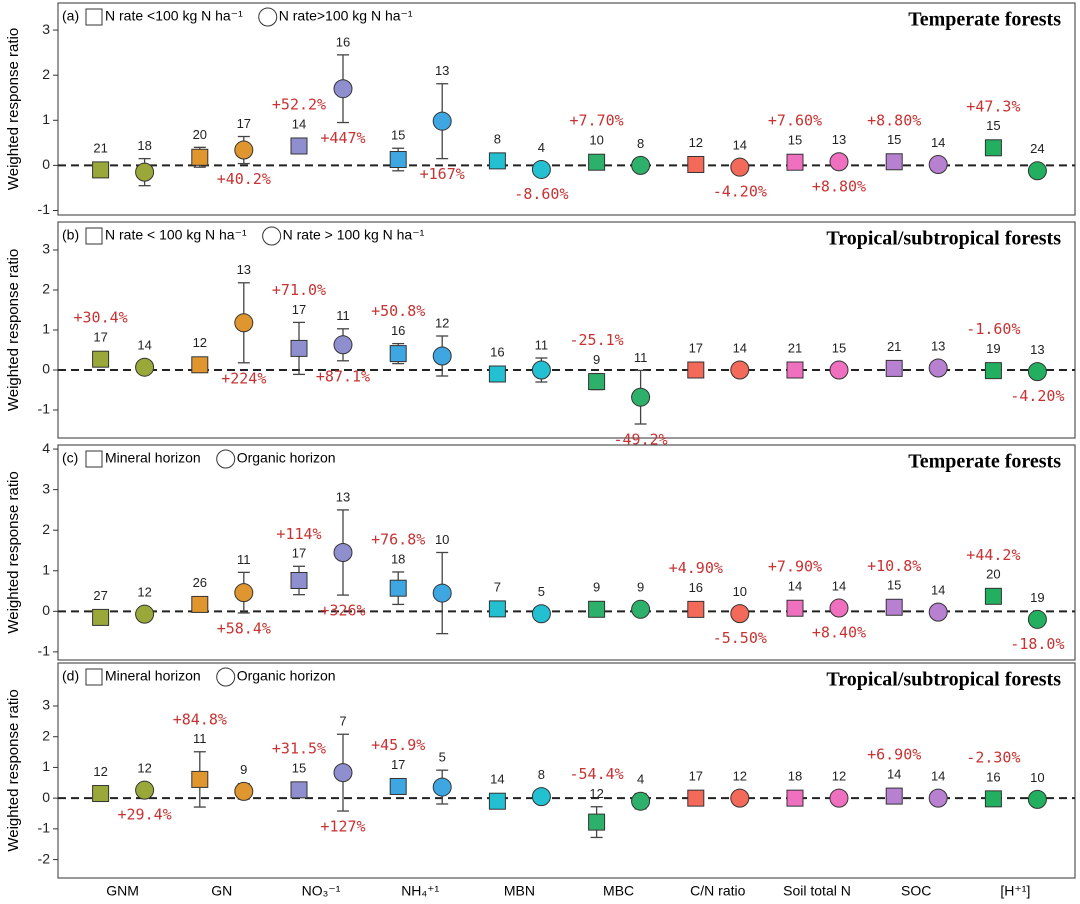  Describe the element at coordinates (984, 20) in the screenshot. I see `panel-title: Temperate forests` at that location.